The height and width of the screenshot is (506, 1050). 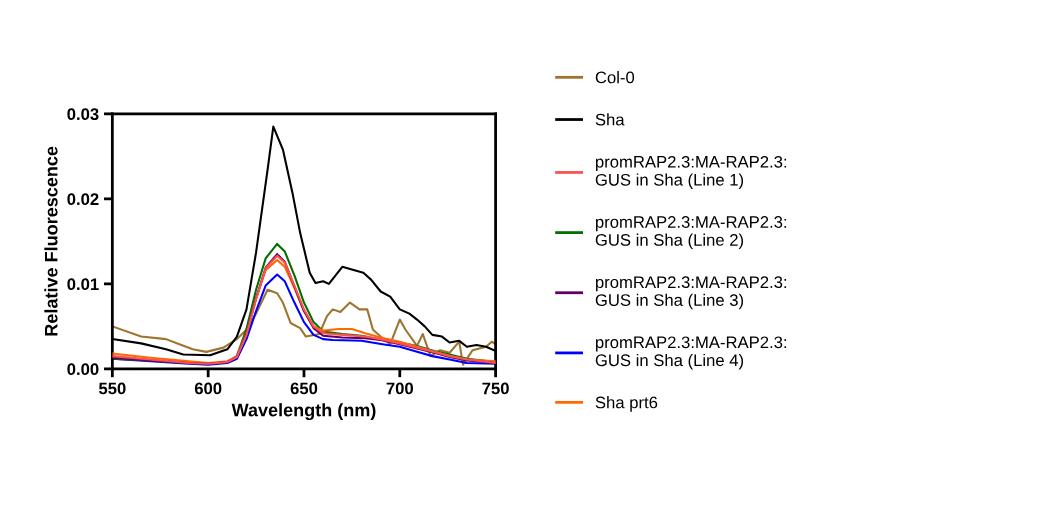 I want to click on legend-label: Col-0, so click(x=615, y=77).